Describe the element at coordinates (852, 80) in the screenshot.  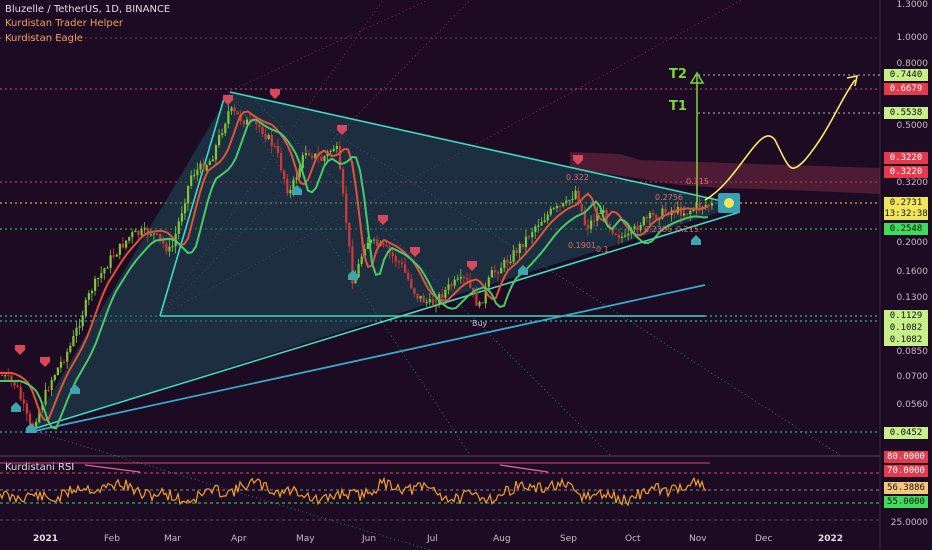
I see `projection-arrow` at that location.